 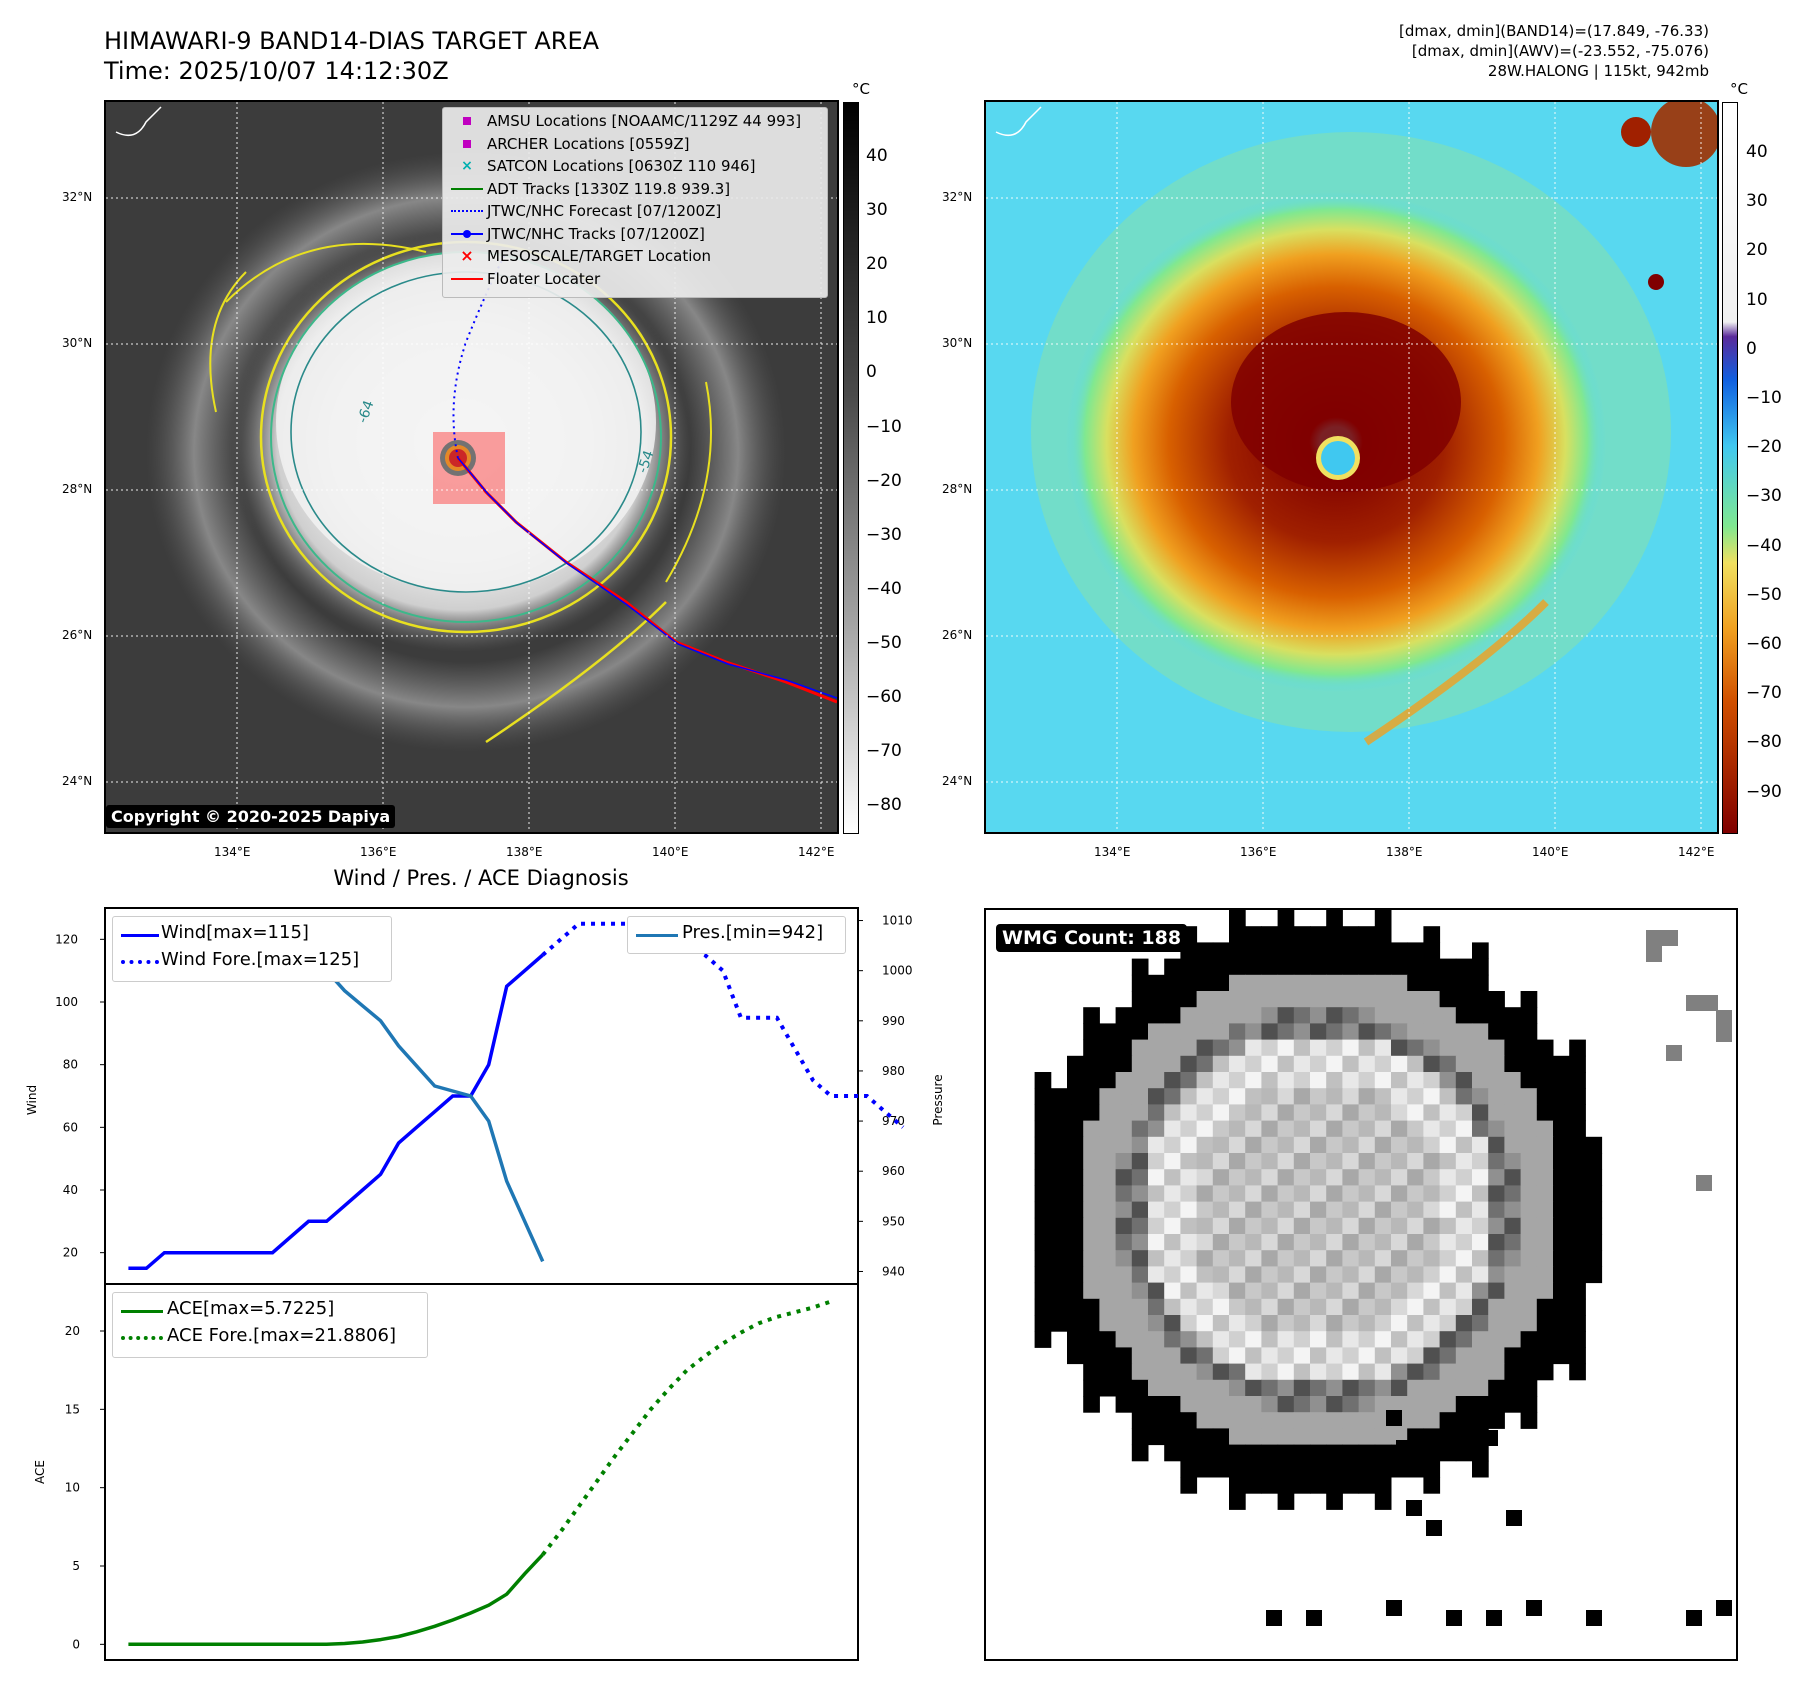 What do you see at coordinates (524, 852) in the screenshot?
I see `lon-tick: 138°E` at bounding box center [524, 852].